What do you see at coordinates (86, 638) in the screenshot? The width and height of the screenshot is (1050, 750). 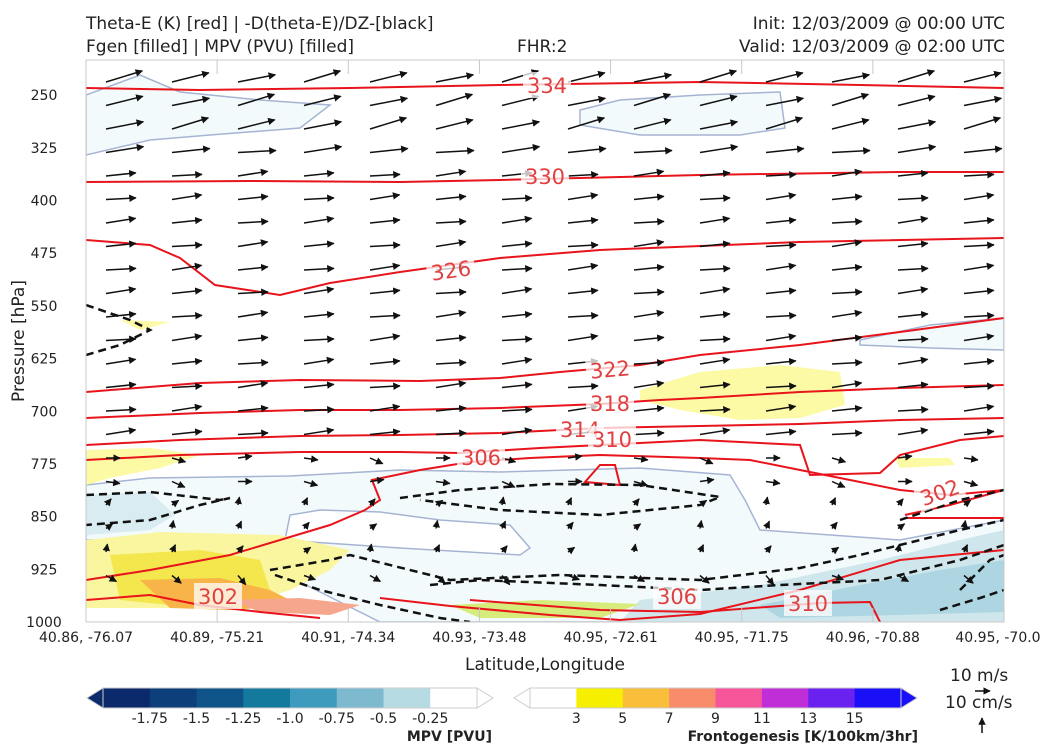 I see `x-tick-label: 40.86, -76.07` at bounding box center [86, 638].